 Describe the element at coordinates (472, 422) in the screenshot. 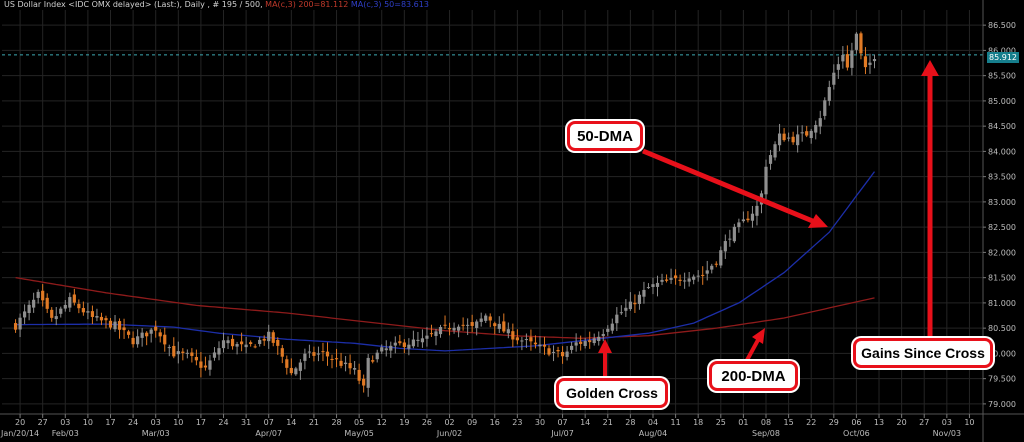

I see `x-tick-label: 09` at that location.